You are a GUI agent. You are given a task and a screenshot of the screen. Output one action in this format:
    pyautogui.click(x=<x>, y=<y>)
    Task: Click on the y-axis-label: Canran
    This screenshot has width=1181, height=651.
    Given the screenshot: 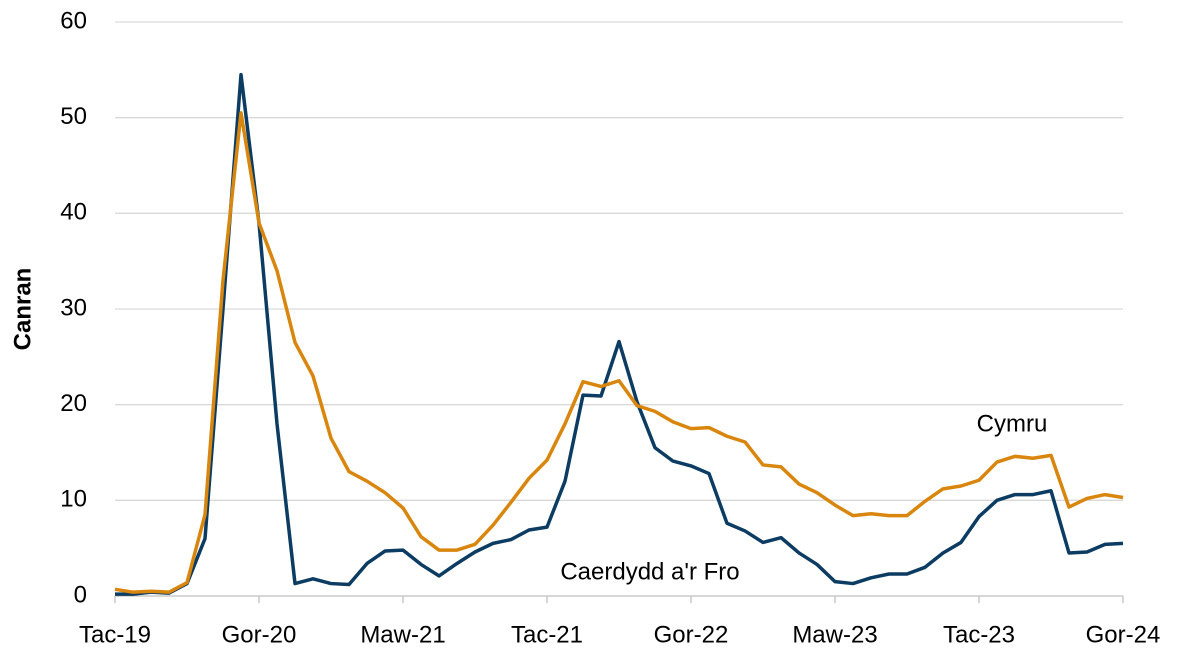 What is the action you would take?
    pyautogui.click(x=22, y=309)
    